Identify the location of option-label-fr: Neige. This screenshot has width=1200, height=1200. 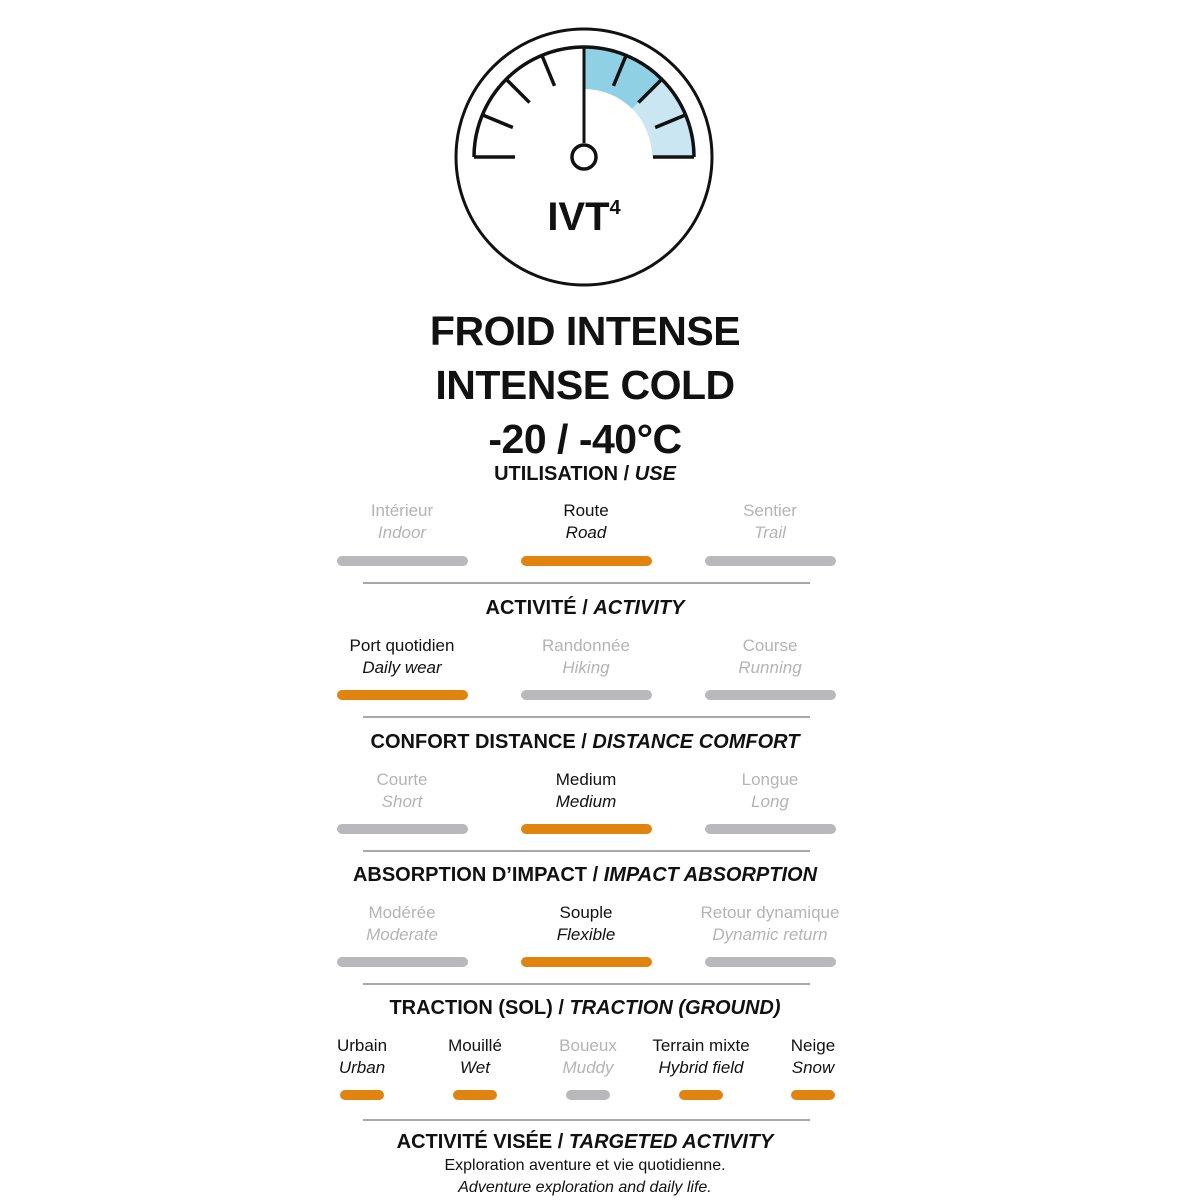
(813, 1045).